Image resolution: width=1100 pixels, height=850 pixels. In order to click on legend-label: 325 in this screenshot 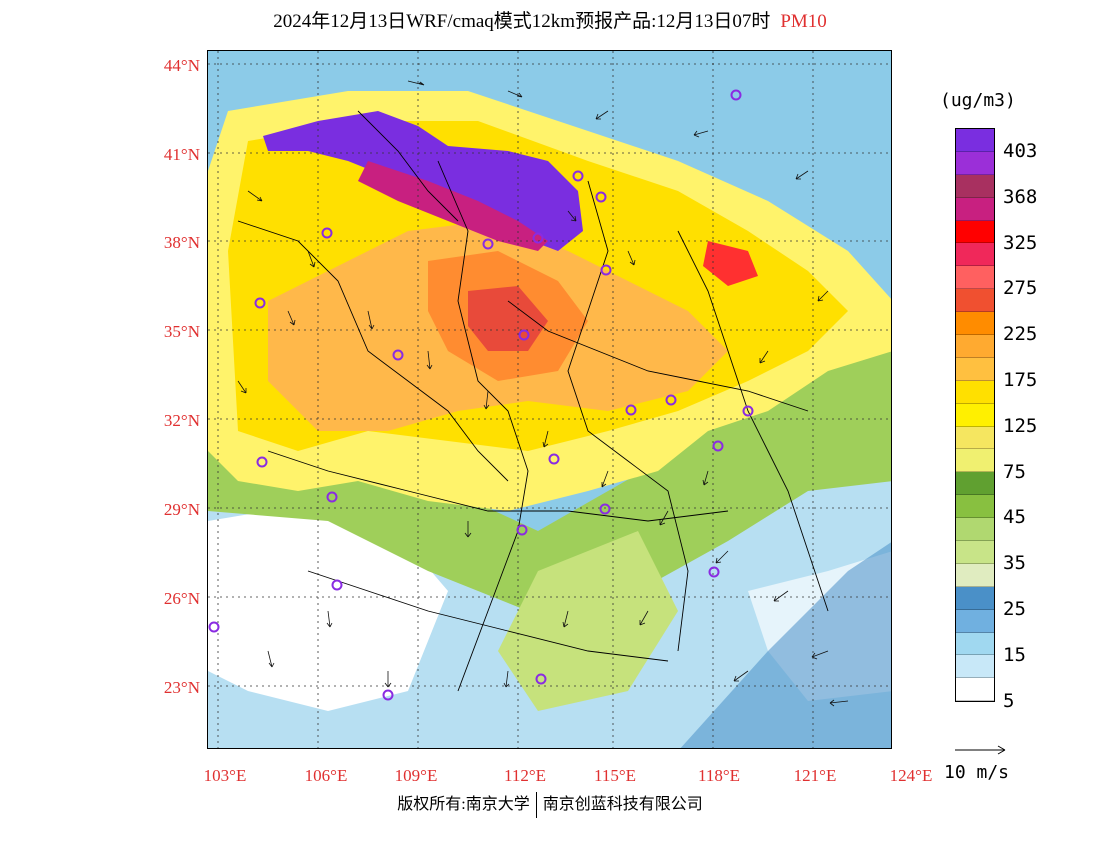, I will do `click(1020, 242)`.